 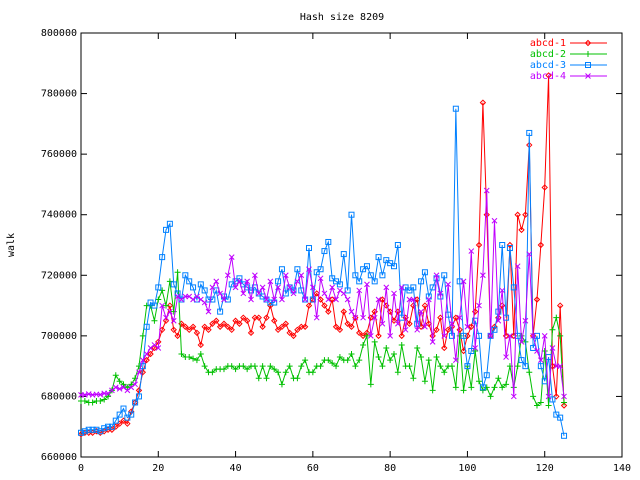 What do you see at coordinates (545, 468) in the screenshot?
I see `x-tick-label: 120` at bounding box center [545, 468].